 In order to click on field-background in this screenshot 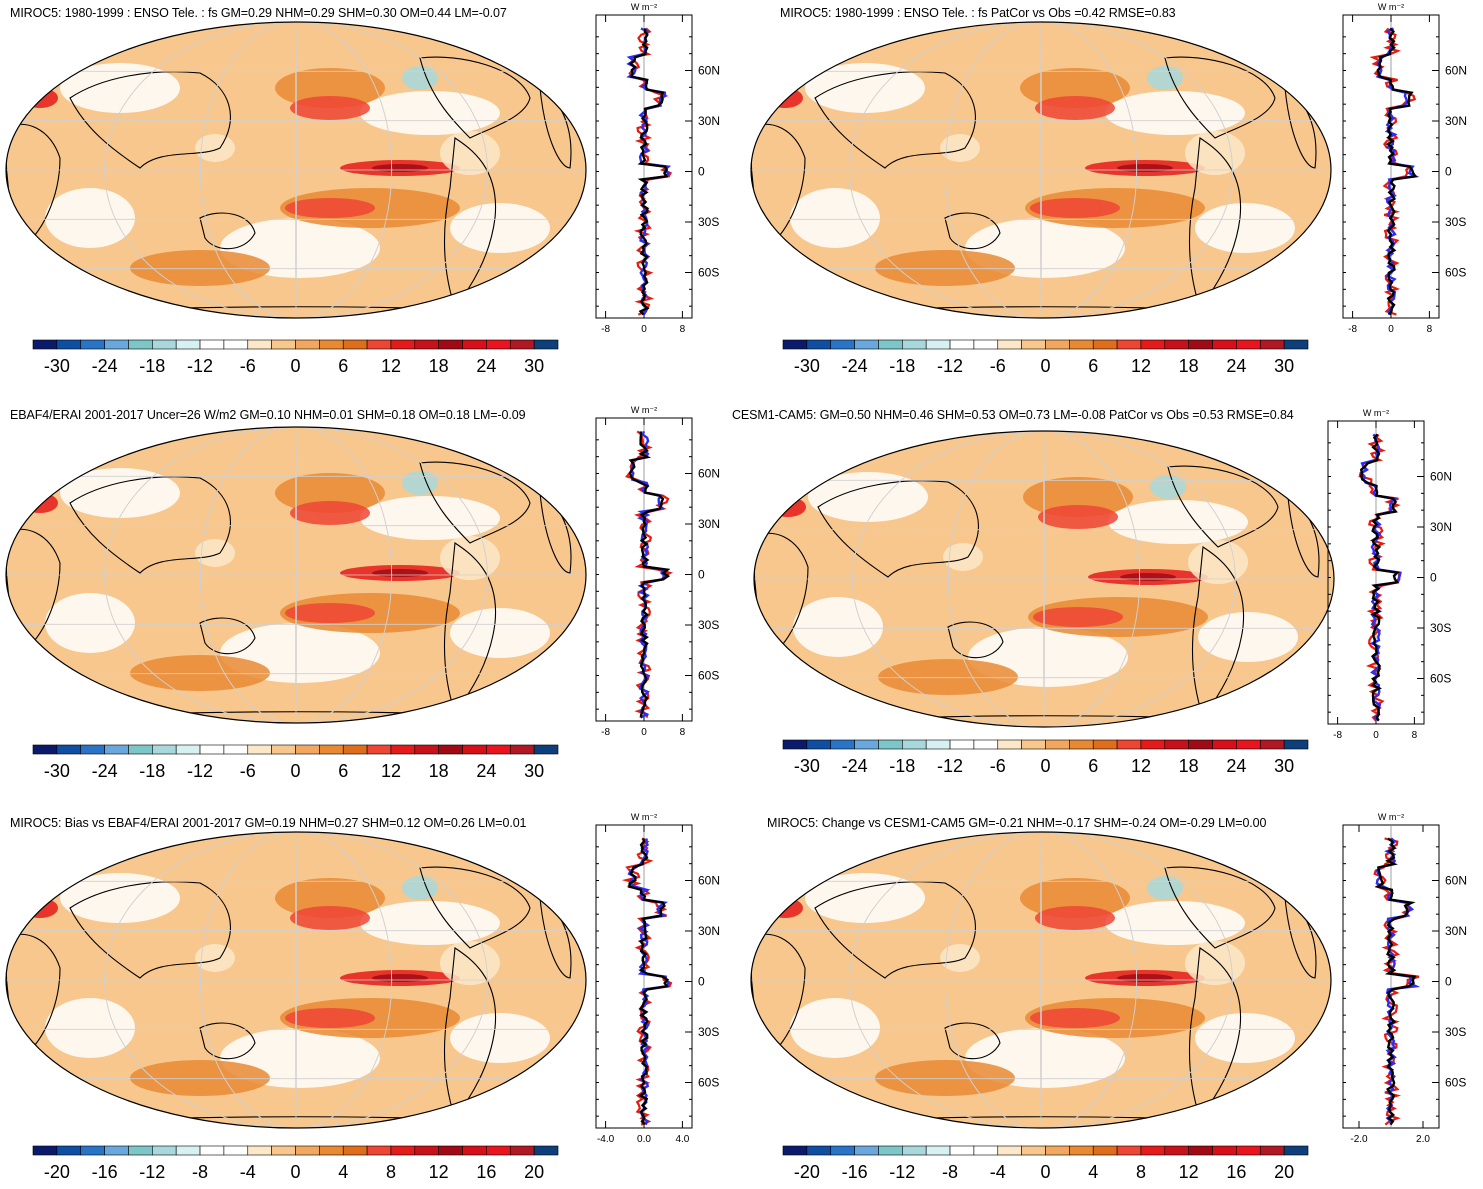, I will do `click(296, 980)`.